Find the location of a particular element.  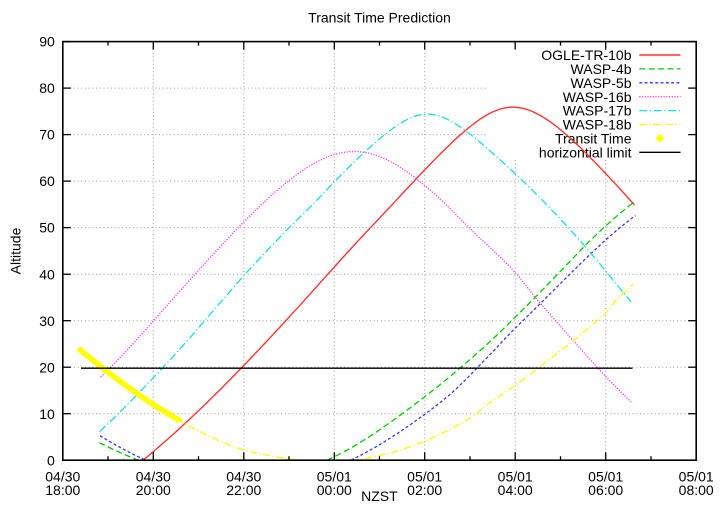

svg-text: WASP-17b is located at coordinates (597, 111).